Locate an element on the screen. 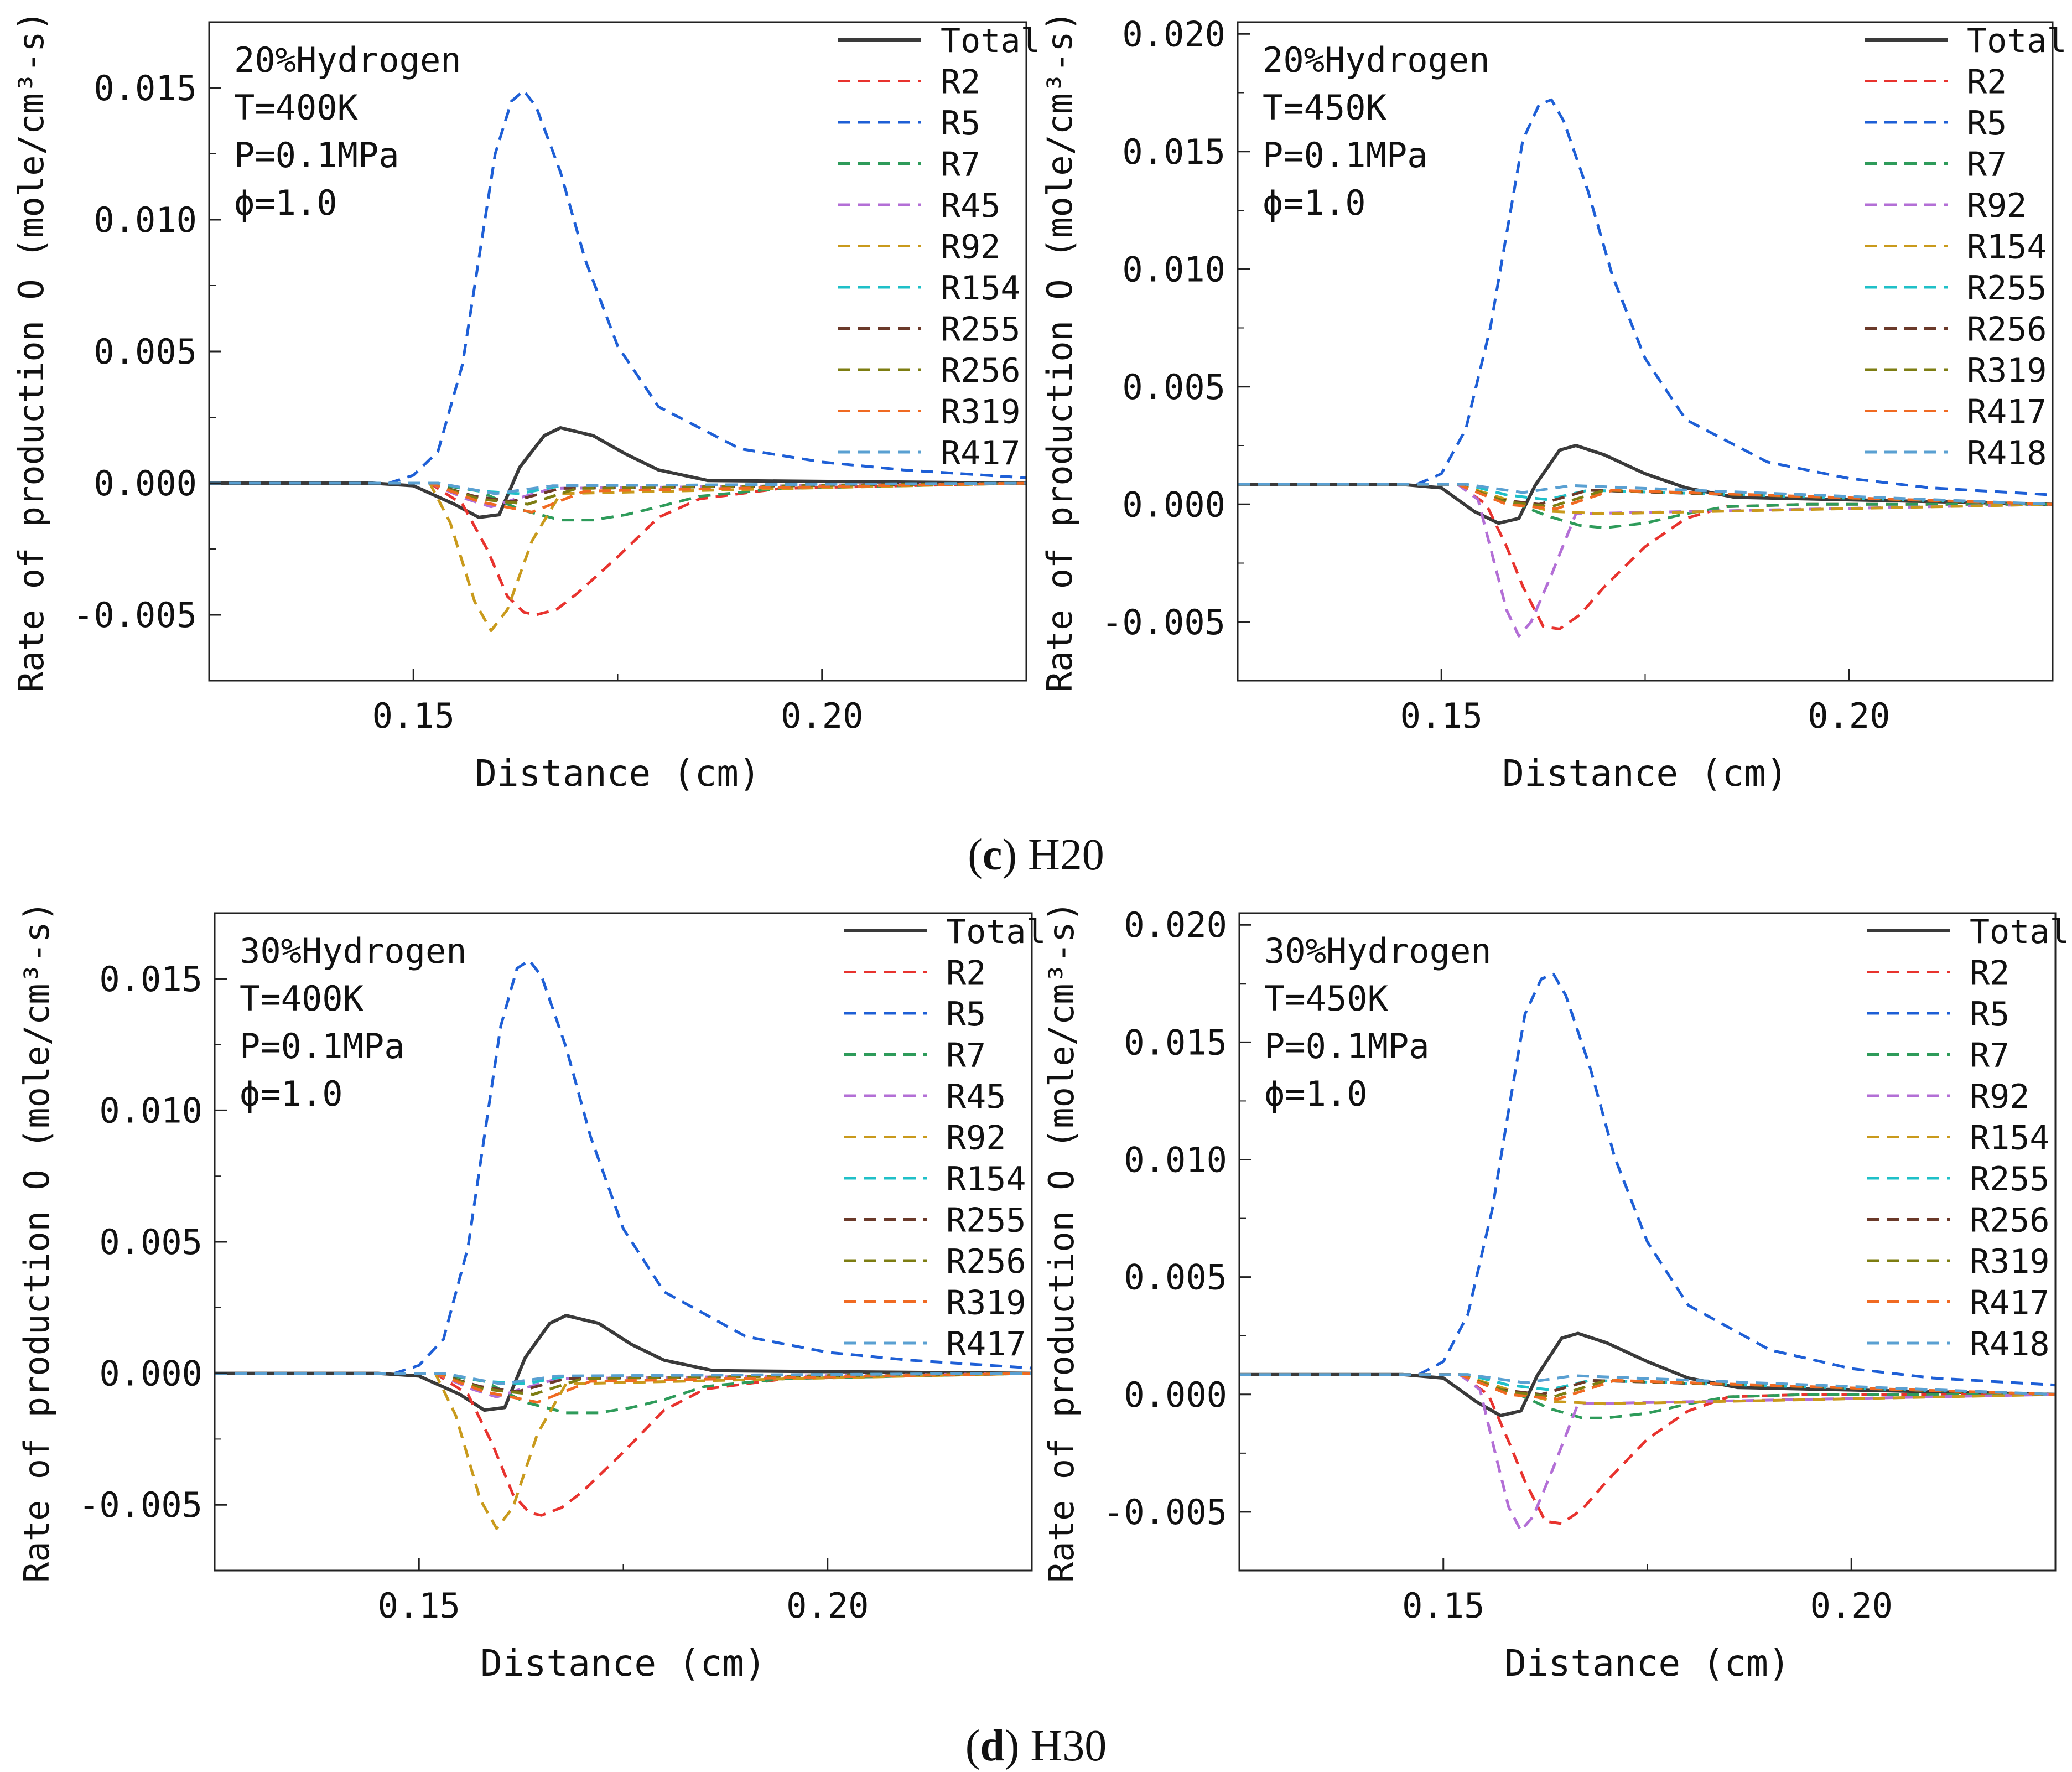 This screenshot has width=2072, height=1772. legend-label: R2 is located at coordinates (960, 83).